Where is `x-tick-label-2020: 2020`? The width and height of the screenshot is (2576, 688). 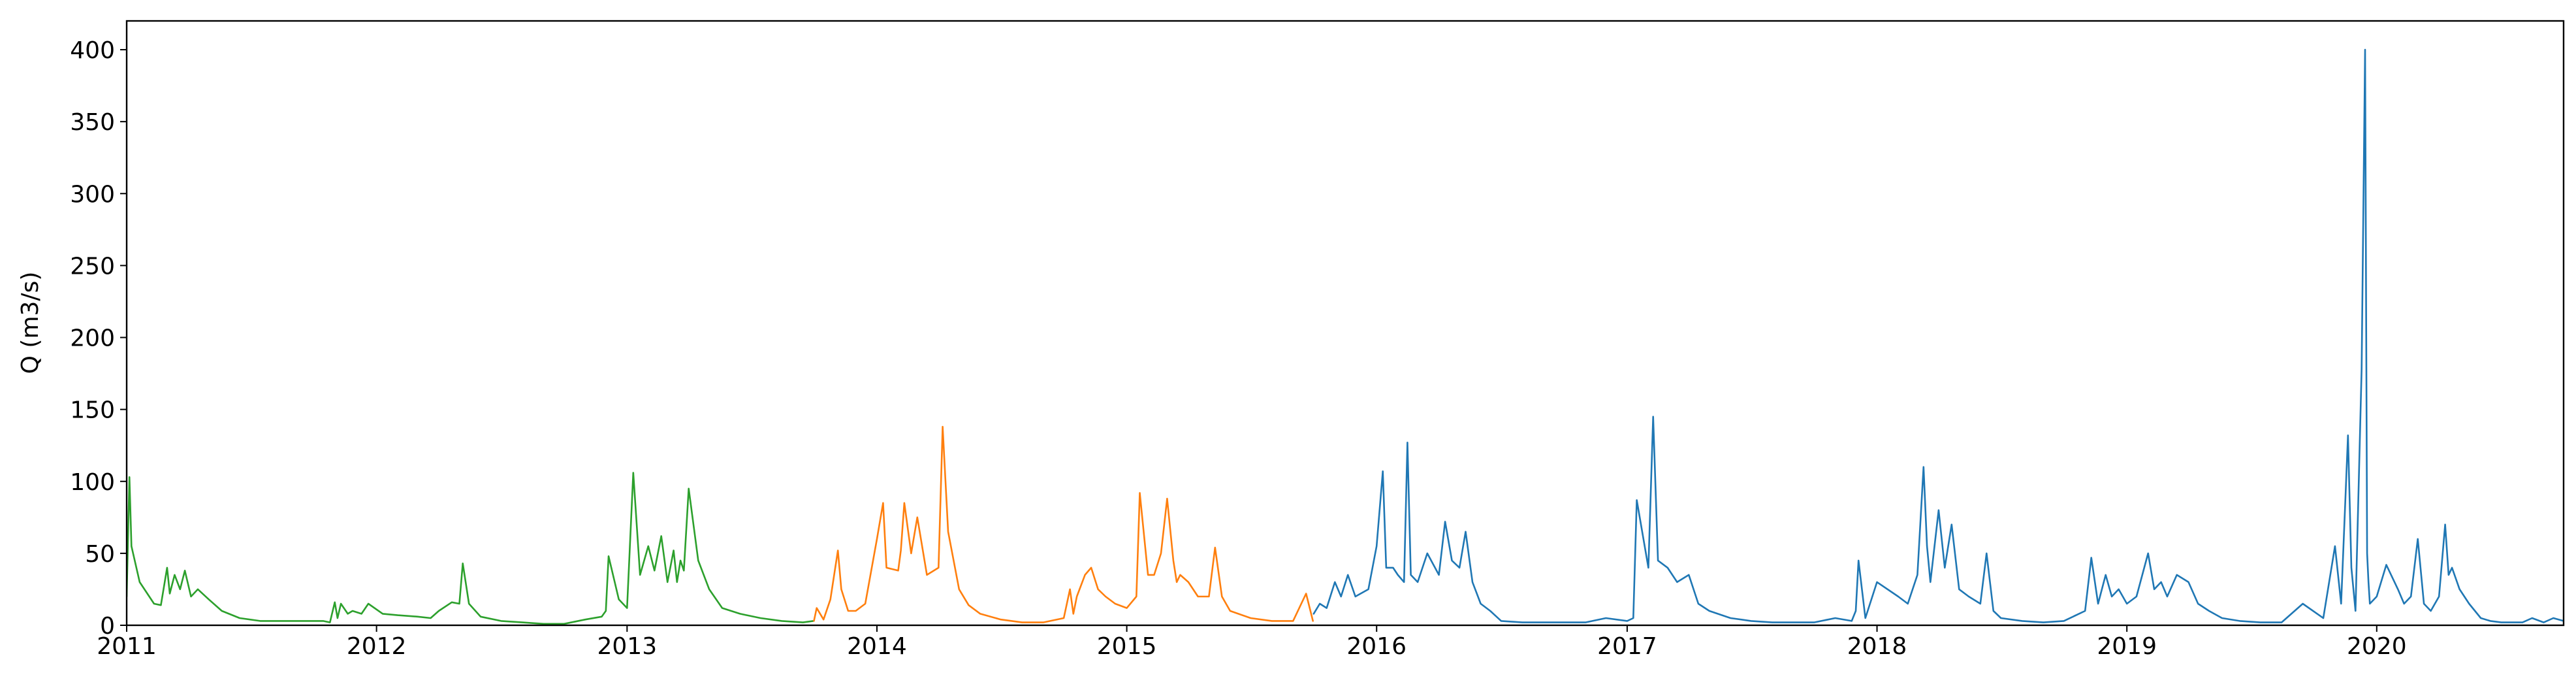
x-tick-label-2020: 2020 is located at coordinates (2377, 646).